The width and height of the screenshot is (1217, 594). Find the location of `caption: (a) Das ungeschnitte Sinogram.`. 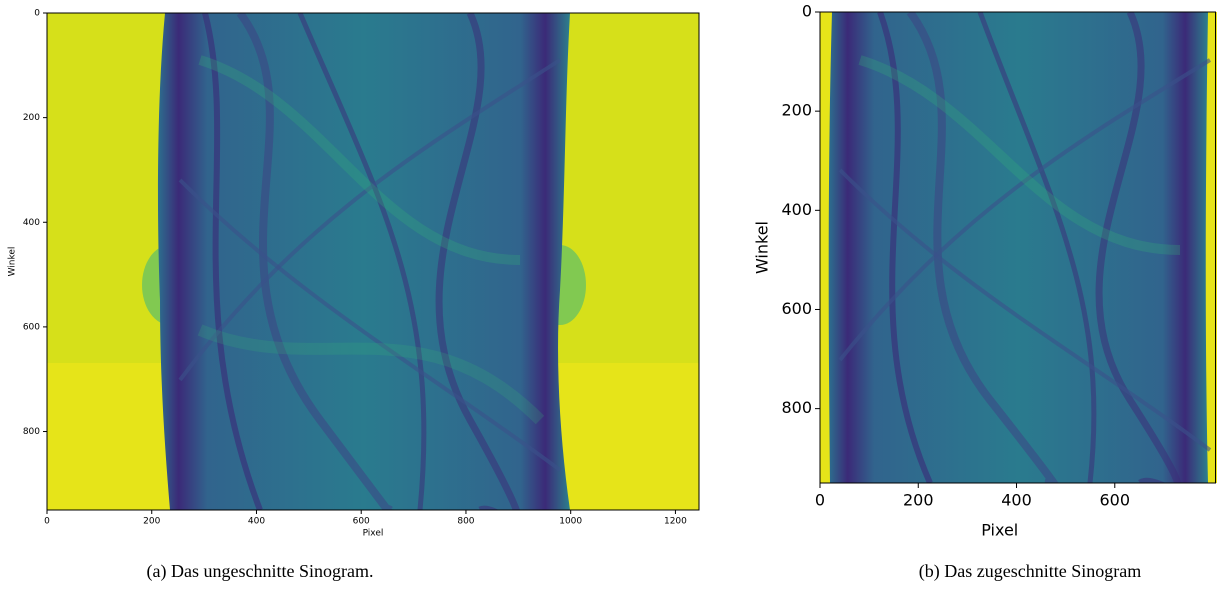

caption: (a) Das ungeschnitte Sinogram. is located at coordinates (260, 571).